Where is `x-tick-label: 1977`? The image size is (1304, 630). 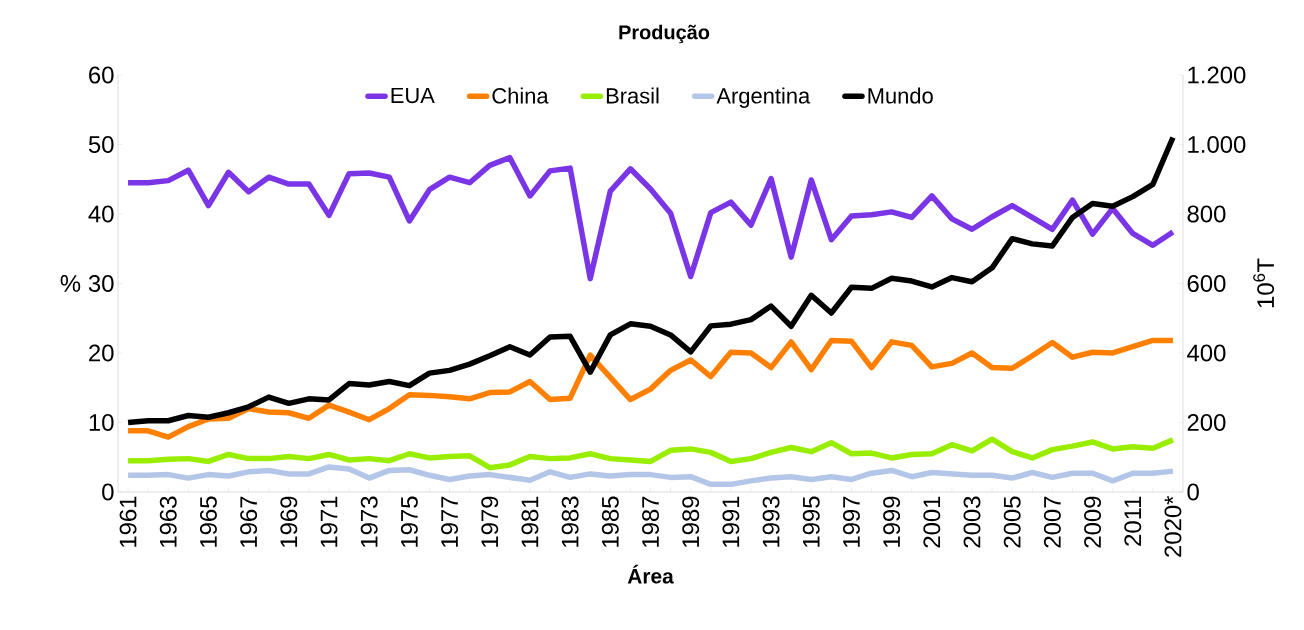 x-tick-label: 1977 is located at coordinates (450, 521).